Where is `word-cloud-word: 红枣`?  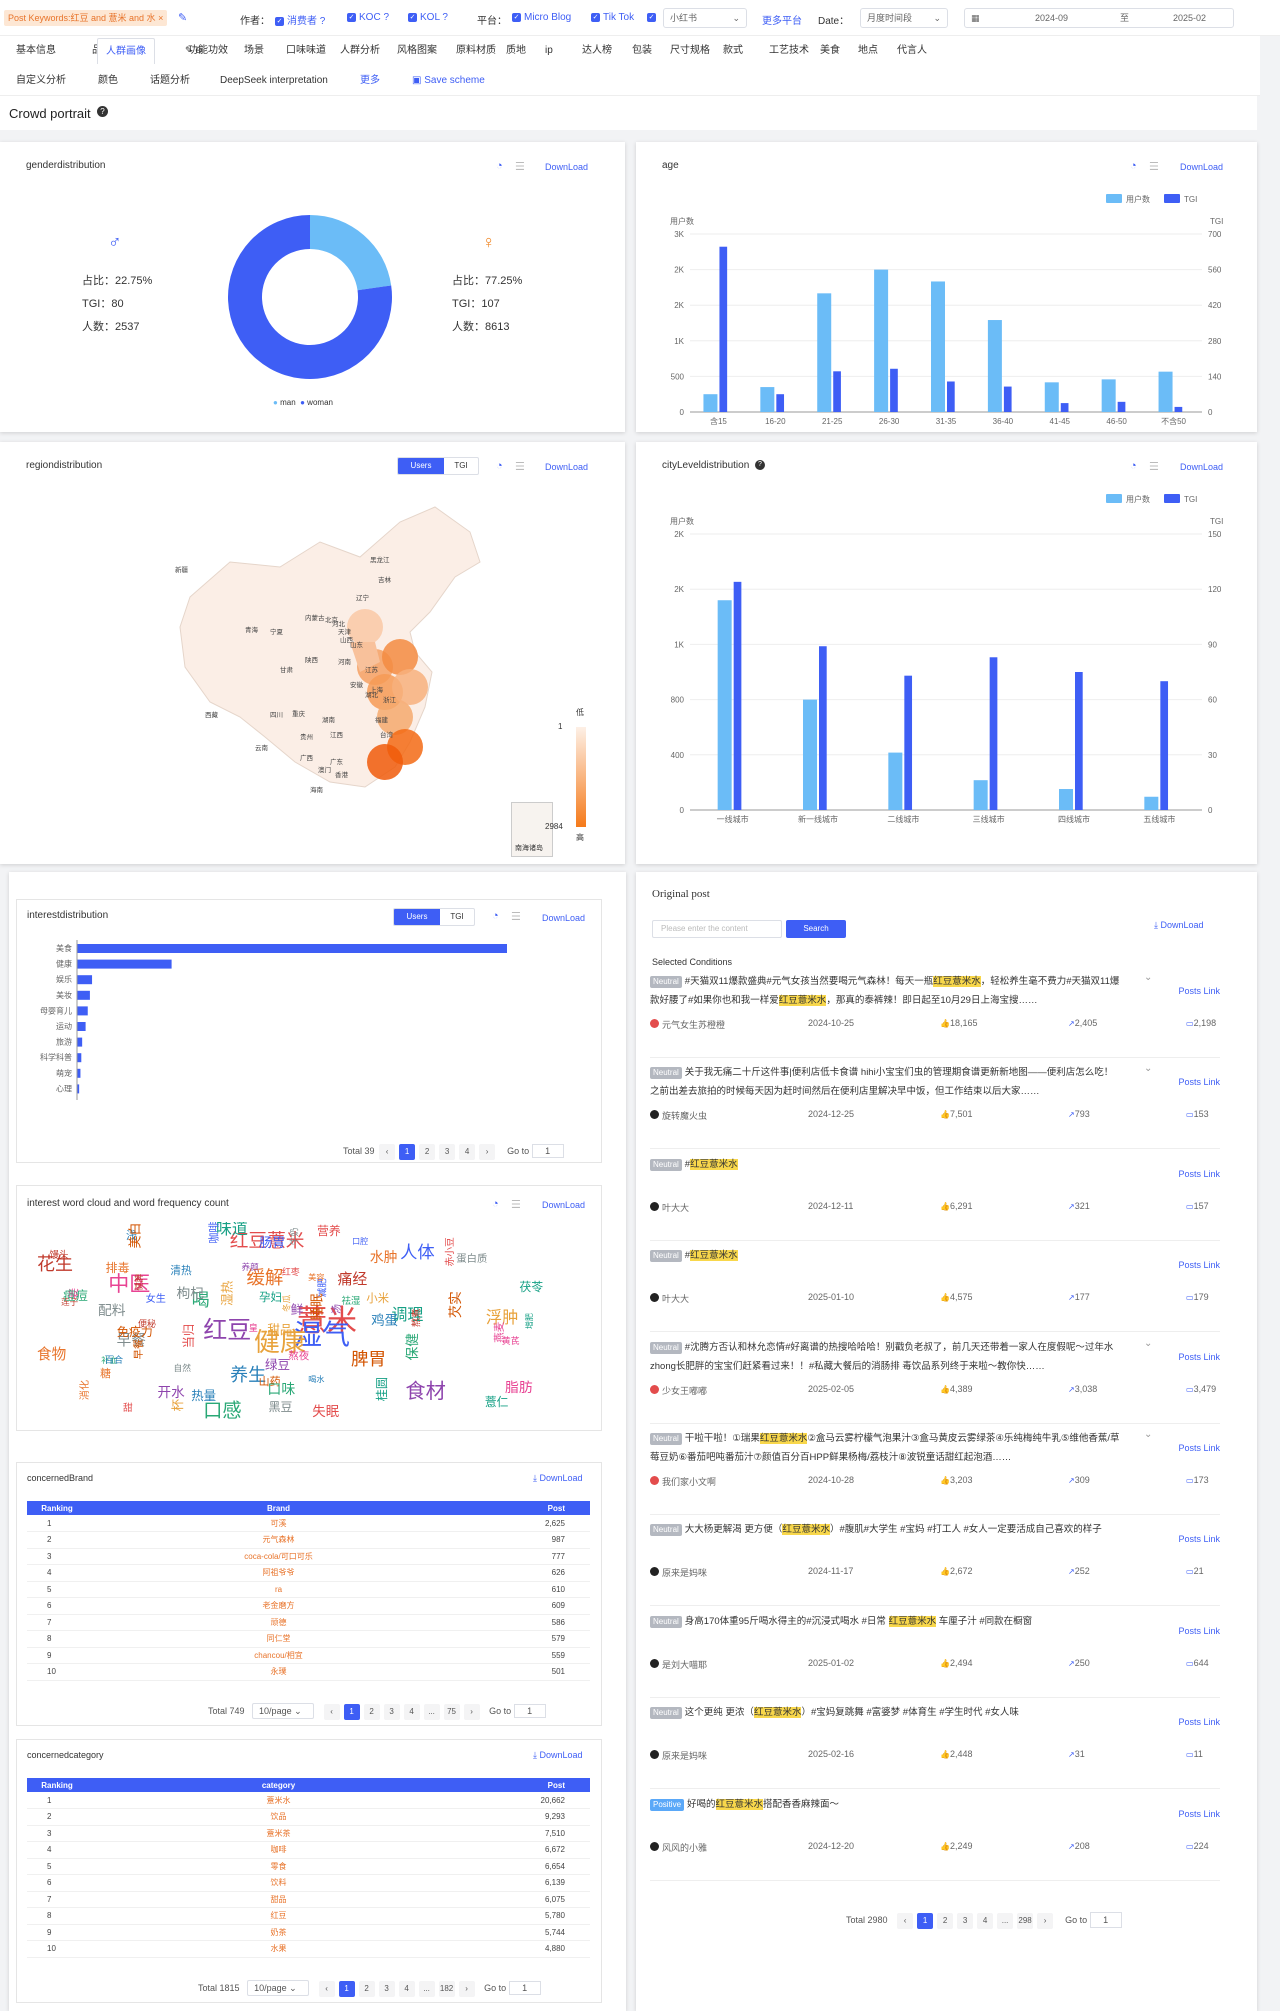
word-cloud-word: 红枣 is located at coordinates (290, 1272).